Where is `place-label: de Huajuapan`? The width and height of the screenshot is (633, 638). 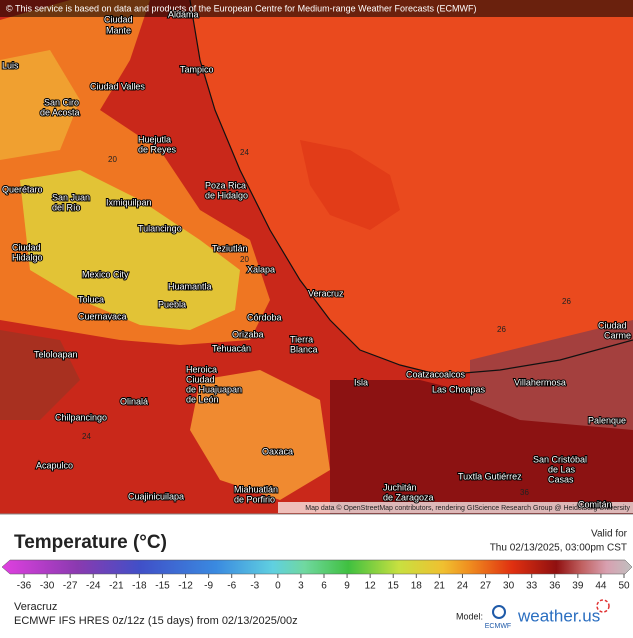
place-label: de Huajuapan is located at coordinates (214, 389).